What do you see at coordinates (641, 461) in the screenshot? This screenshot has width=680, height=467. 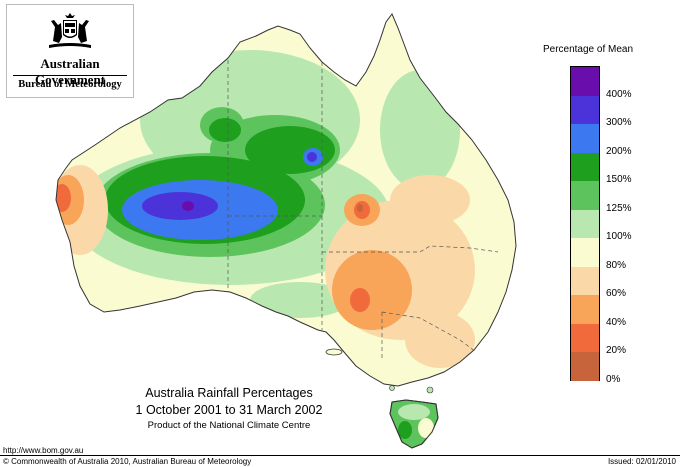 I see `issued-date: Issued: 02/01/2010` at bounding box center [641, 461].